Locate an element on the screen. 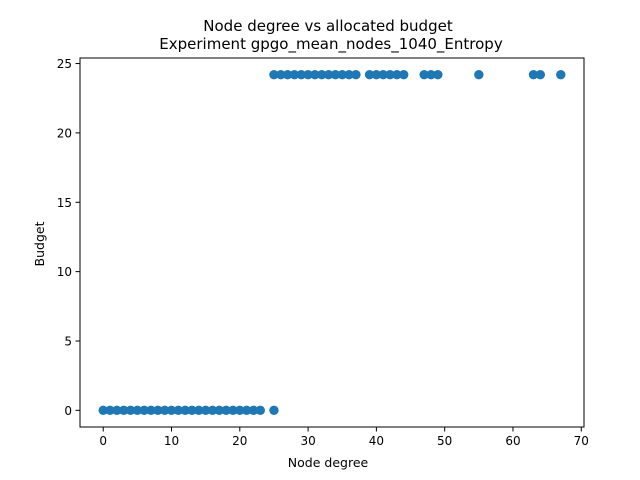  x-tick-label: 0 is located at coordinates (103, 441).